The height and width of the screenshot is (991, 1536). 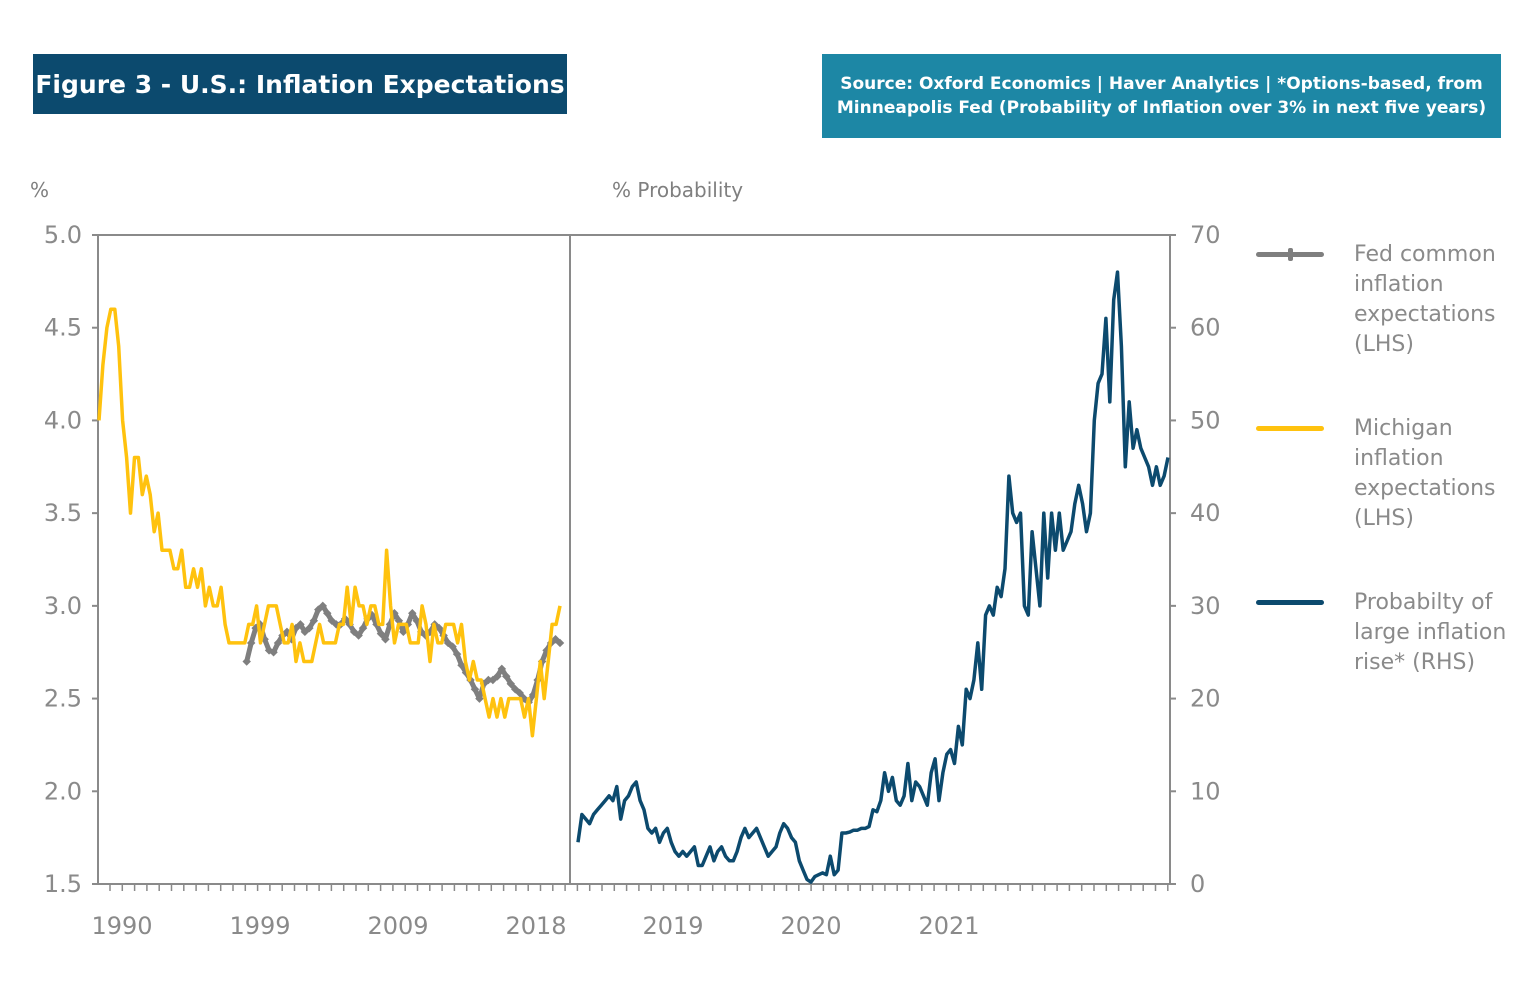 What do you see at coordinates (63, 791) in the screenshot?
I see `left-y-tick-label: 2.0` at bounding box center [63, 791].